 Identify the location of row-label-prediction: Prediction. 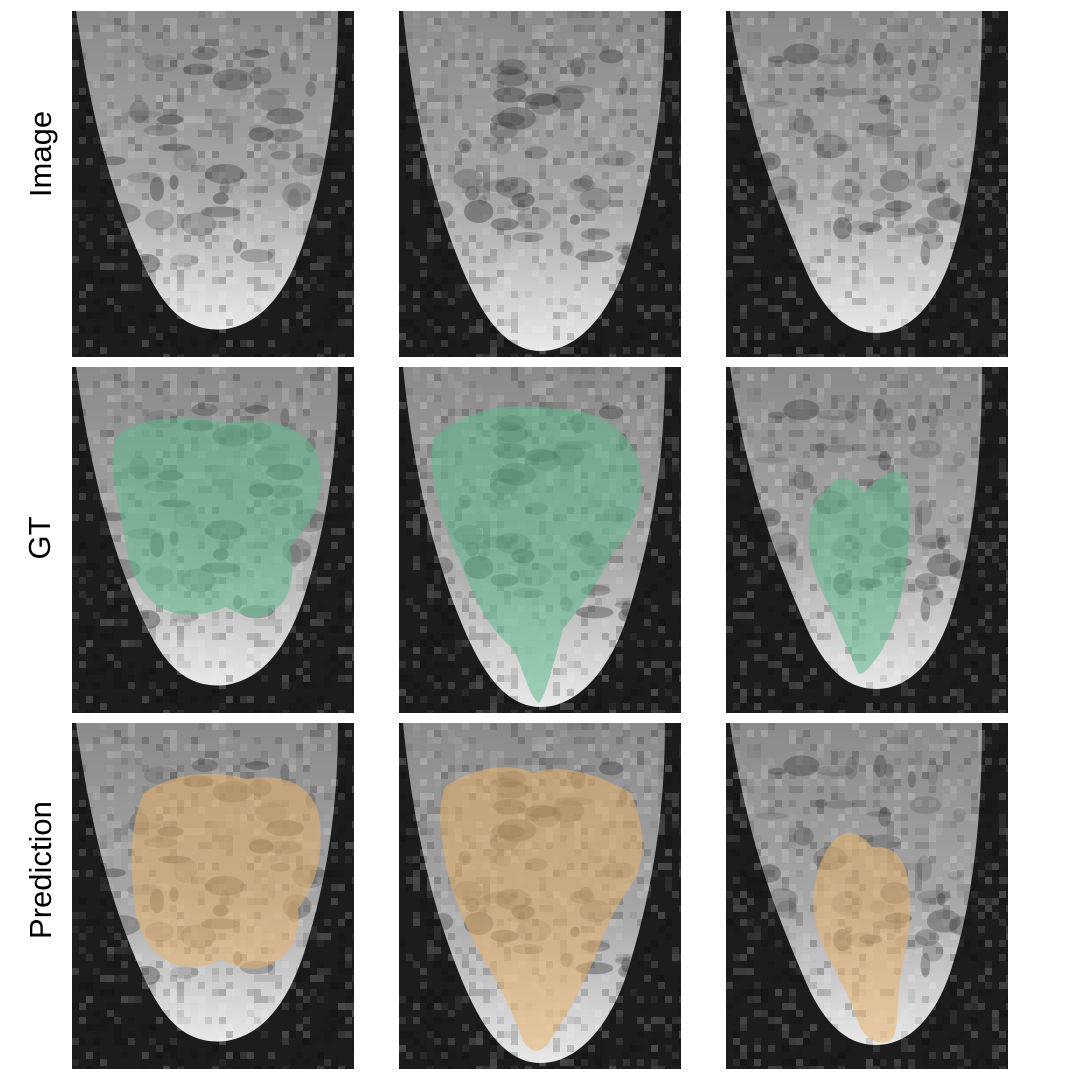
(40, 870).